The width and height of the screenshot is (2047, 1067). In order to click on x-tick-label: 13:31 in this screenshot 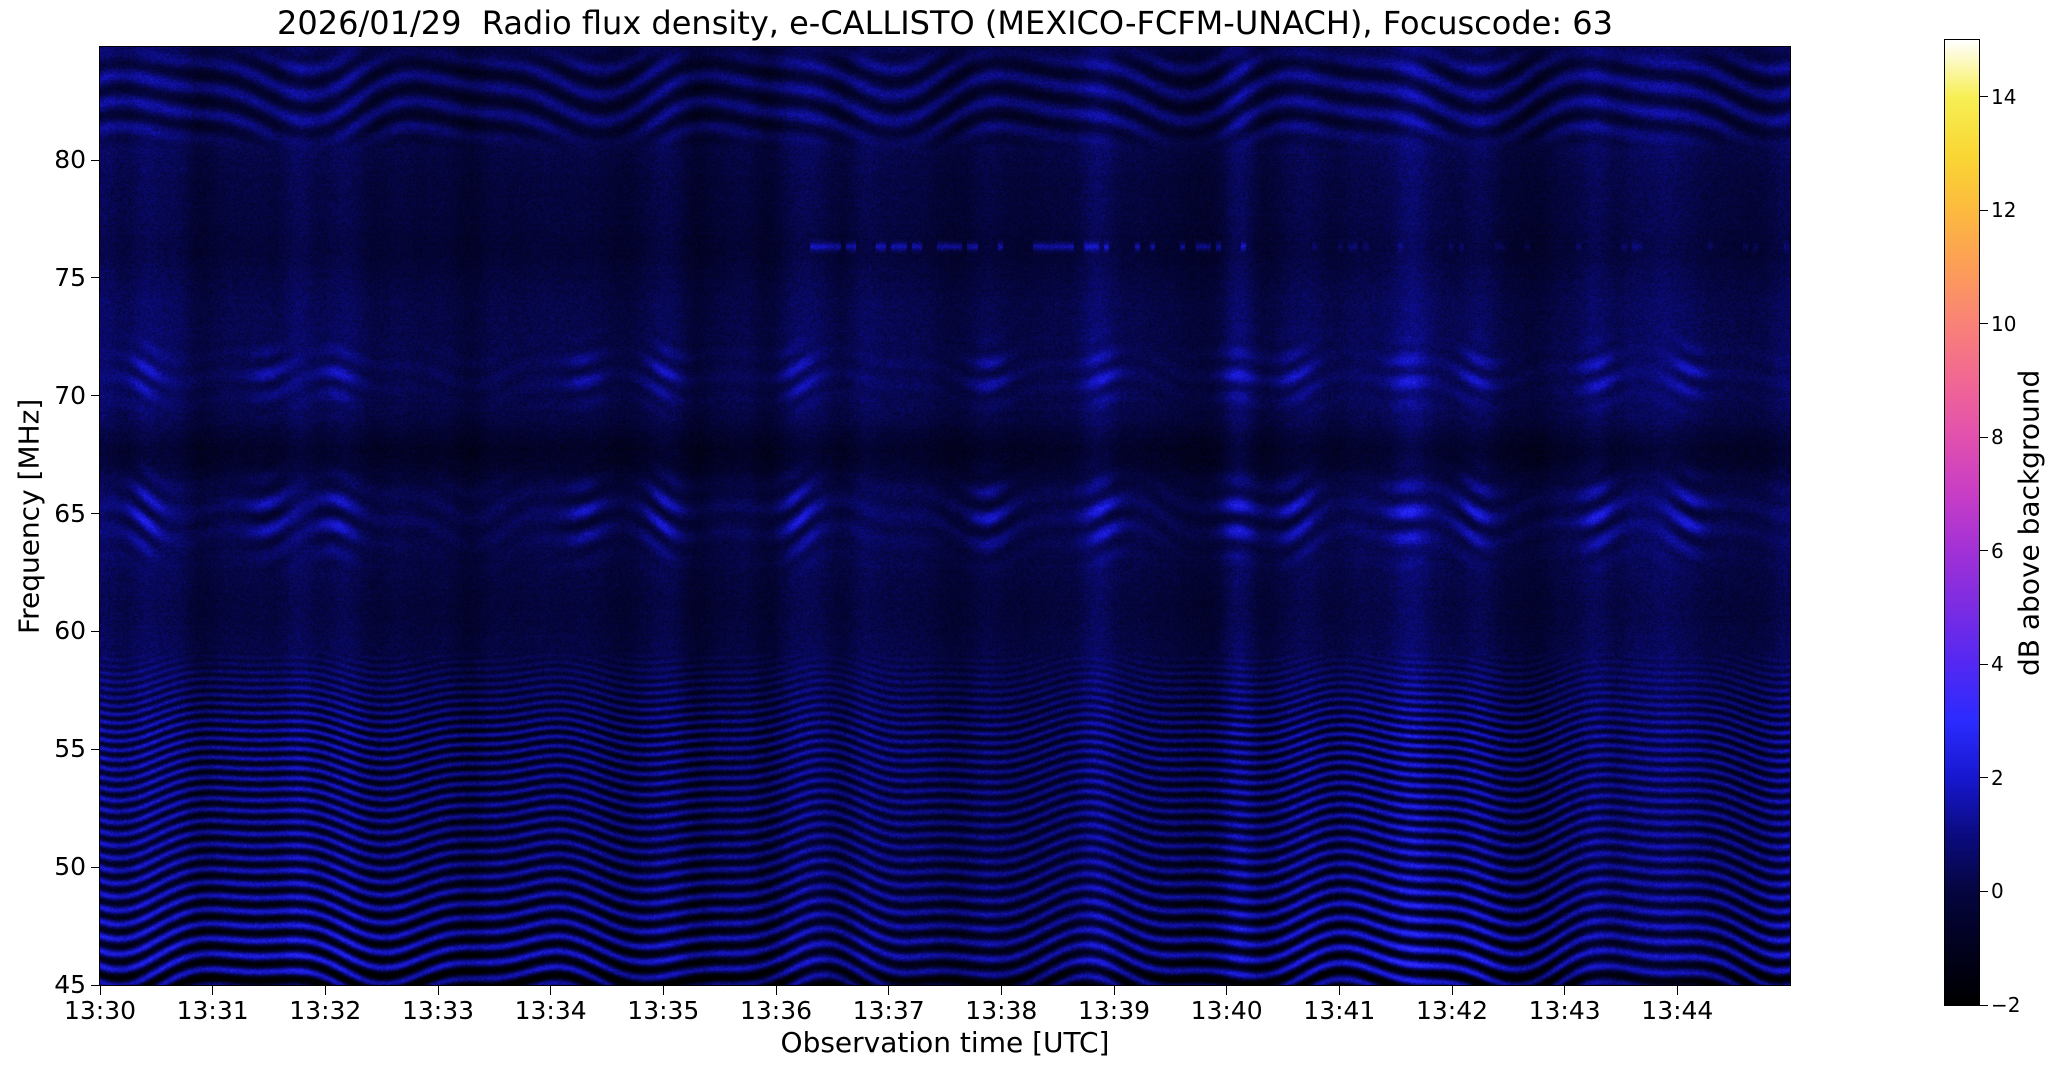, I will do `click(212, 1010)`.